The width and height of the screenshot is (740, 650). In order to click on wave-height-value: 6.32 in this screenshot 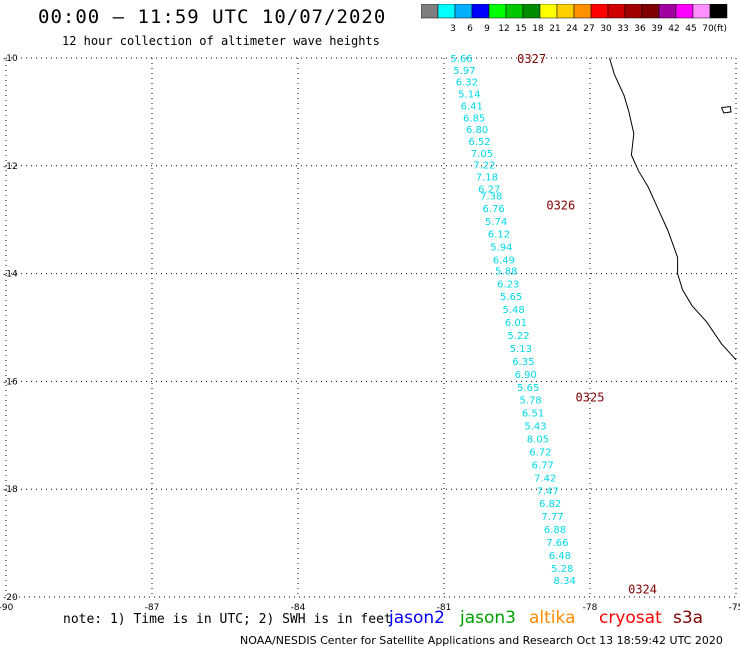, I will do `click(467, 83)`.